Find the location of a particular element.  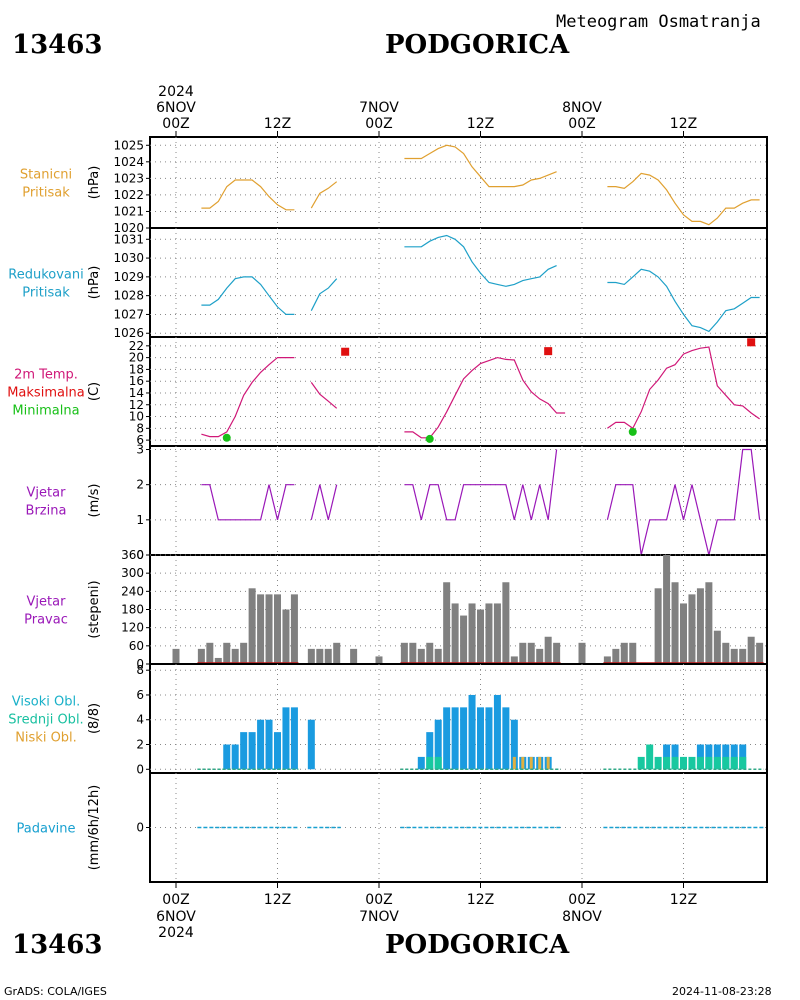

panel-label-temp: Maksimalna is located at coordinates (46, 393).